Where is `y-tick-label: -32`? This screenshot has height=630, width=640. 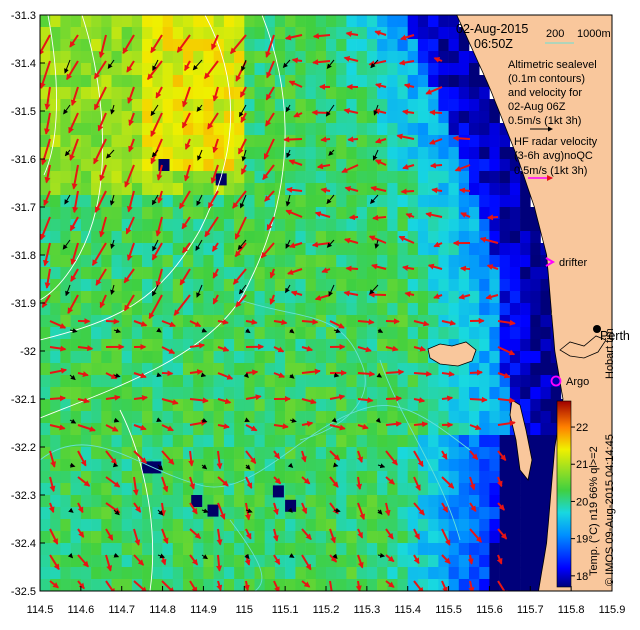
y-tick-label: -32 is located at coordinates (28, 352).